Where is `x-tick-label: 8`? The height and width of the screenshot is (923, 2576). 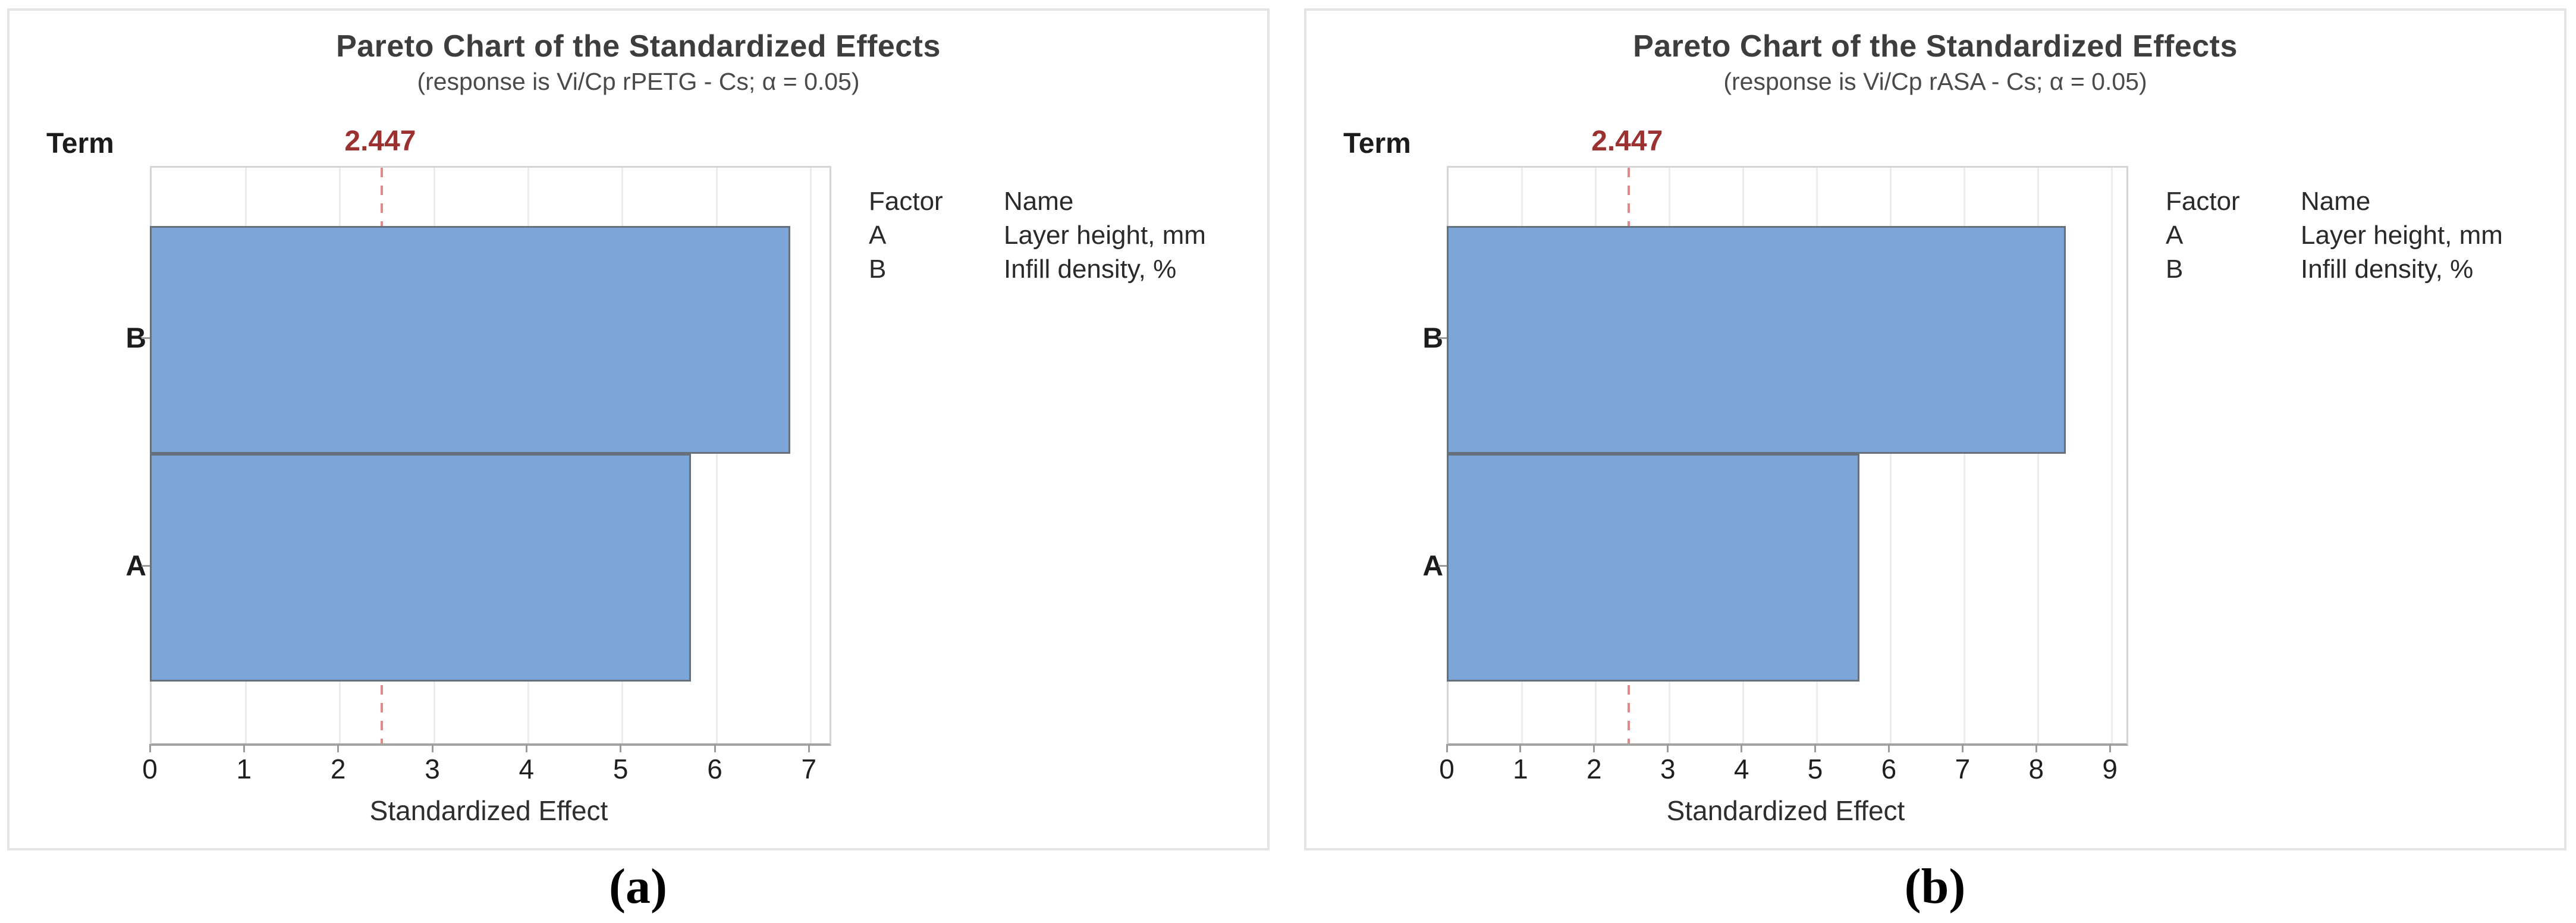
x-tick-label: 8 is located at coordinates (2036, 769).